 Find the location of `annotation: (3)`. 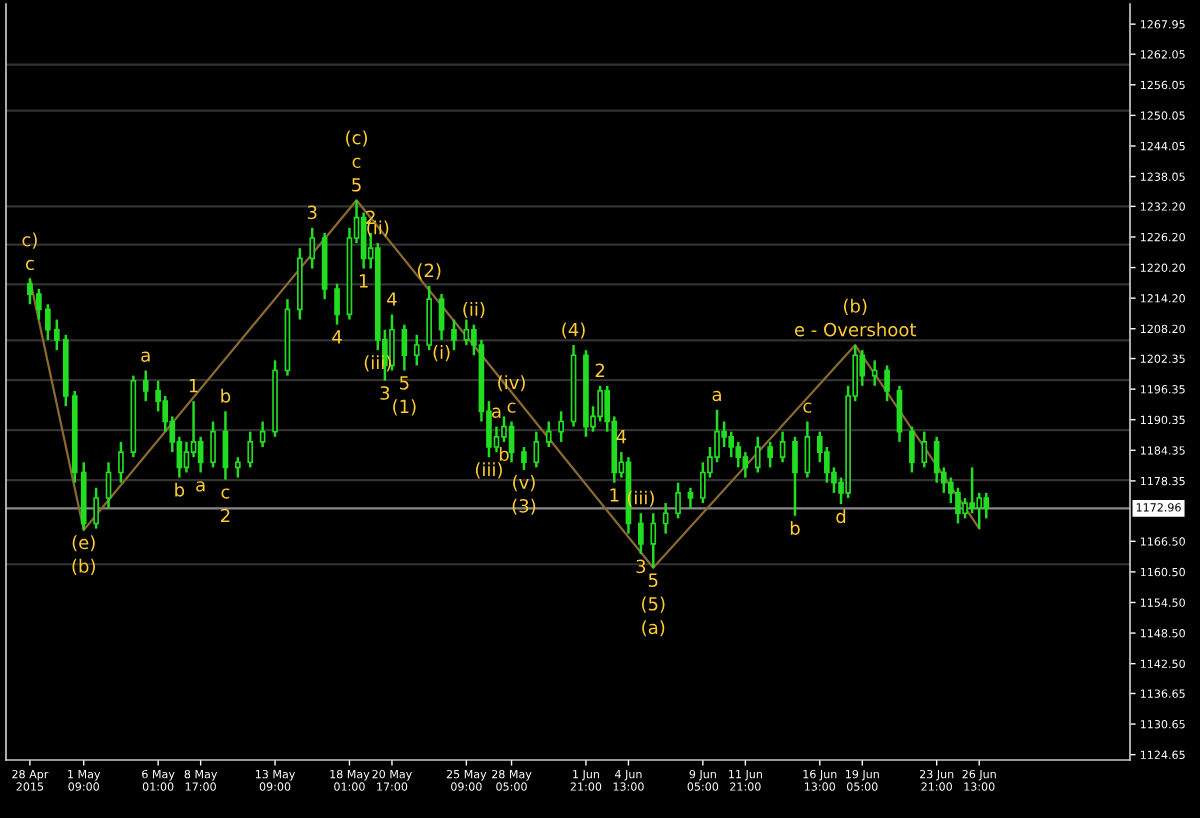

annotation: (3) is located at coordinates (524, 506).